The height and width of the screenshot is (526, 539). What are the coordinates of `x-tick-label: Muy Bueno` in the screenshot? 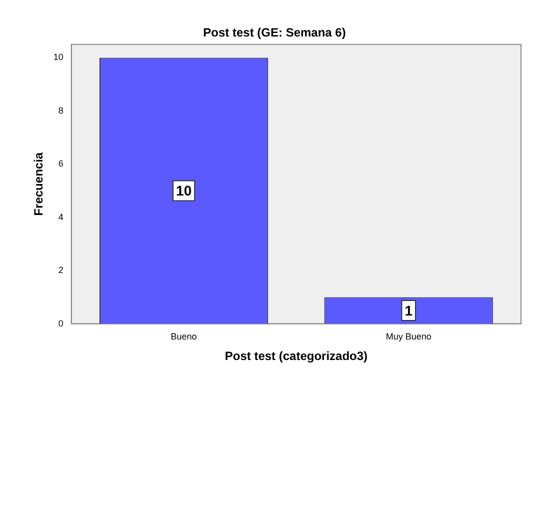 It's located at (409, 337).